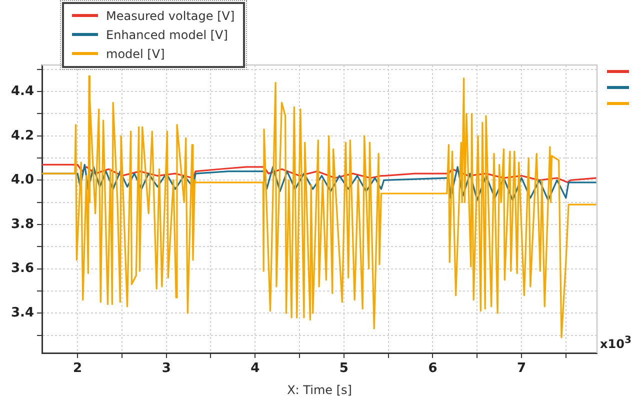 This screenshot has width=638, height=404. Describe the element at coordinates (22, 313) in the screenshot. I see `y-tick-label: 3.4` at that location.